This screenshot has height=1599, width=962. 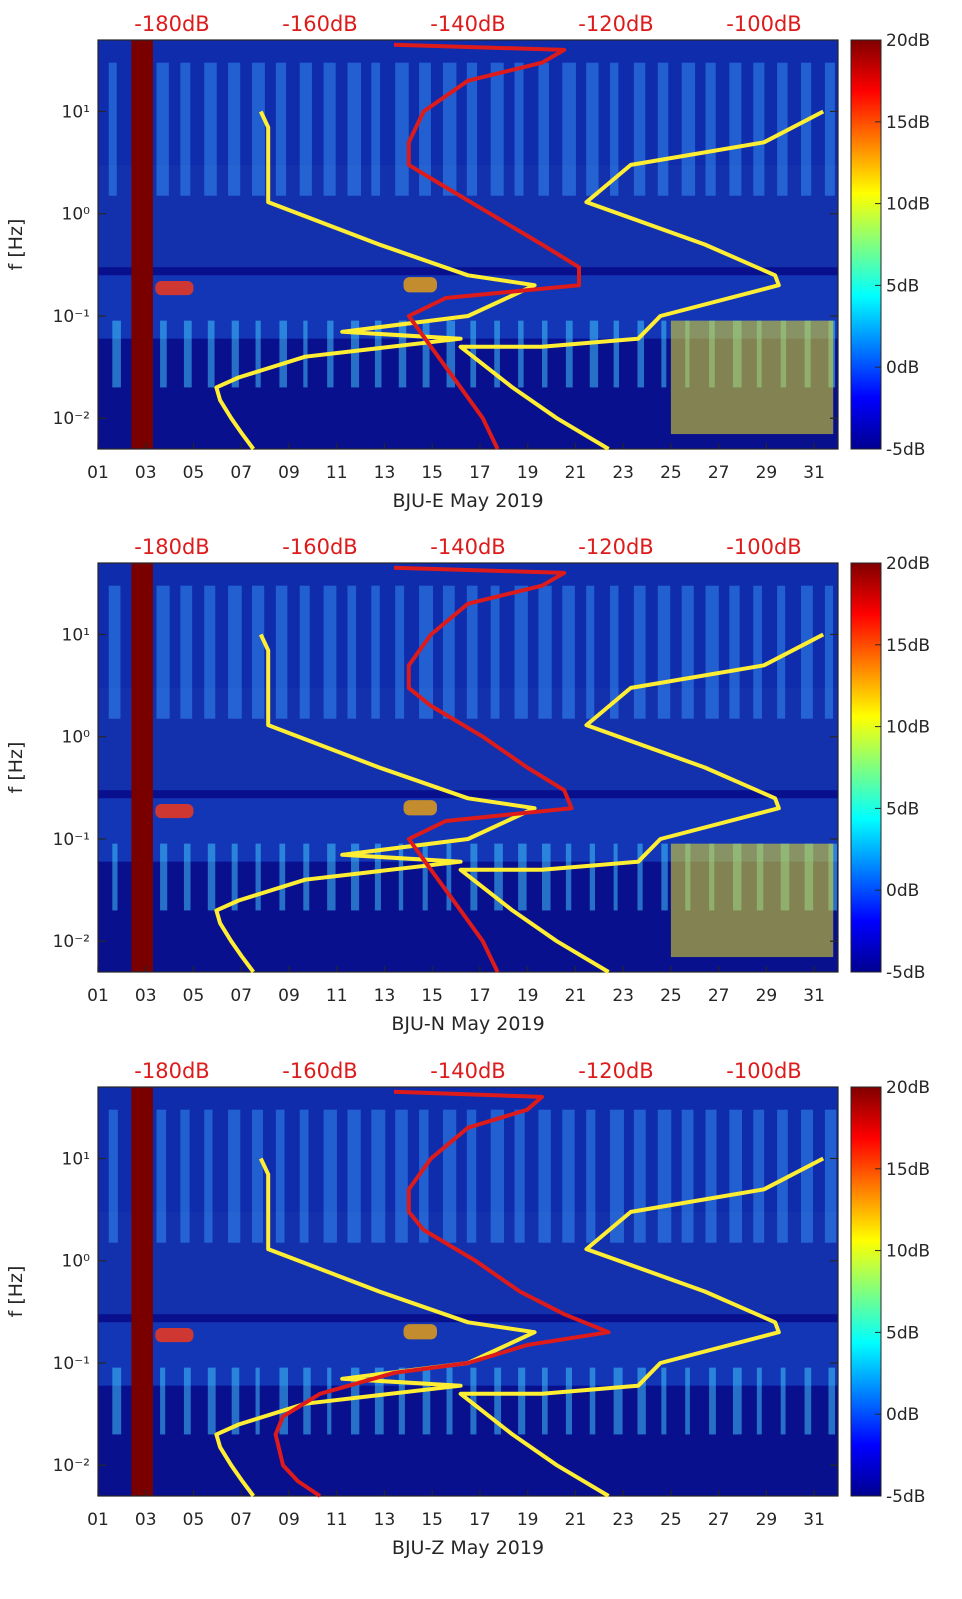 I want to click on x-axis-label: BJU-Z May 2019, so click(x=468, y=1548).